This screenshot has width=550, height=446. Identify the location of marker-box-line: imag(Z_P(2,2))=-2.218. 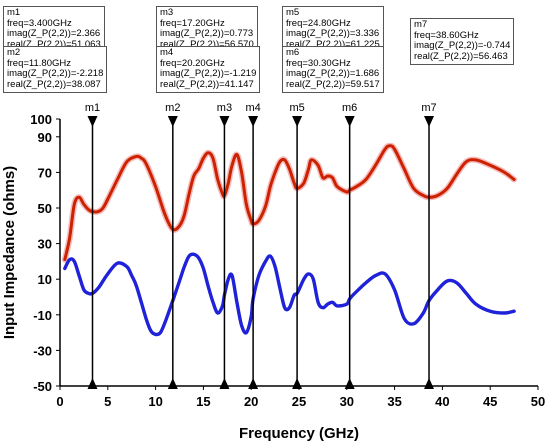
(55, 73).